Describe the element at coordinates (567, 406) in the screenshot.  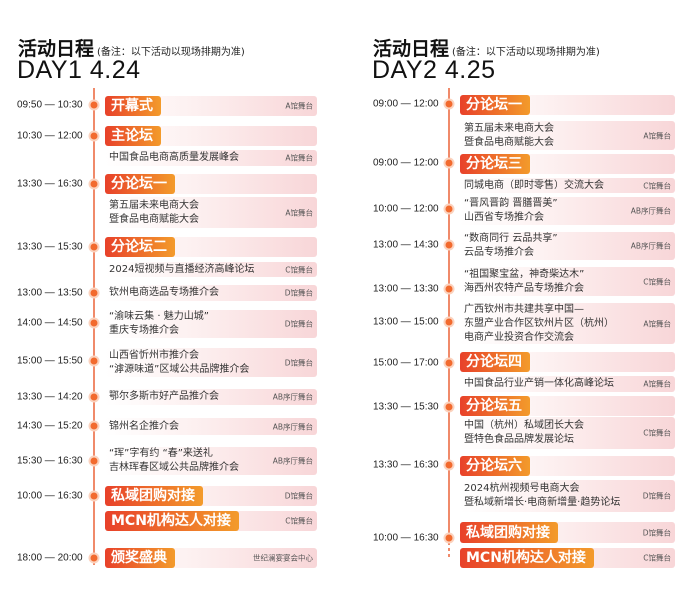
I see `session-banner: 分论坛五` at that location.